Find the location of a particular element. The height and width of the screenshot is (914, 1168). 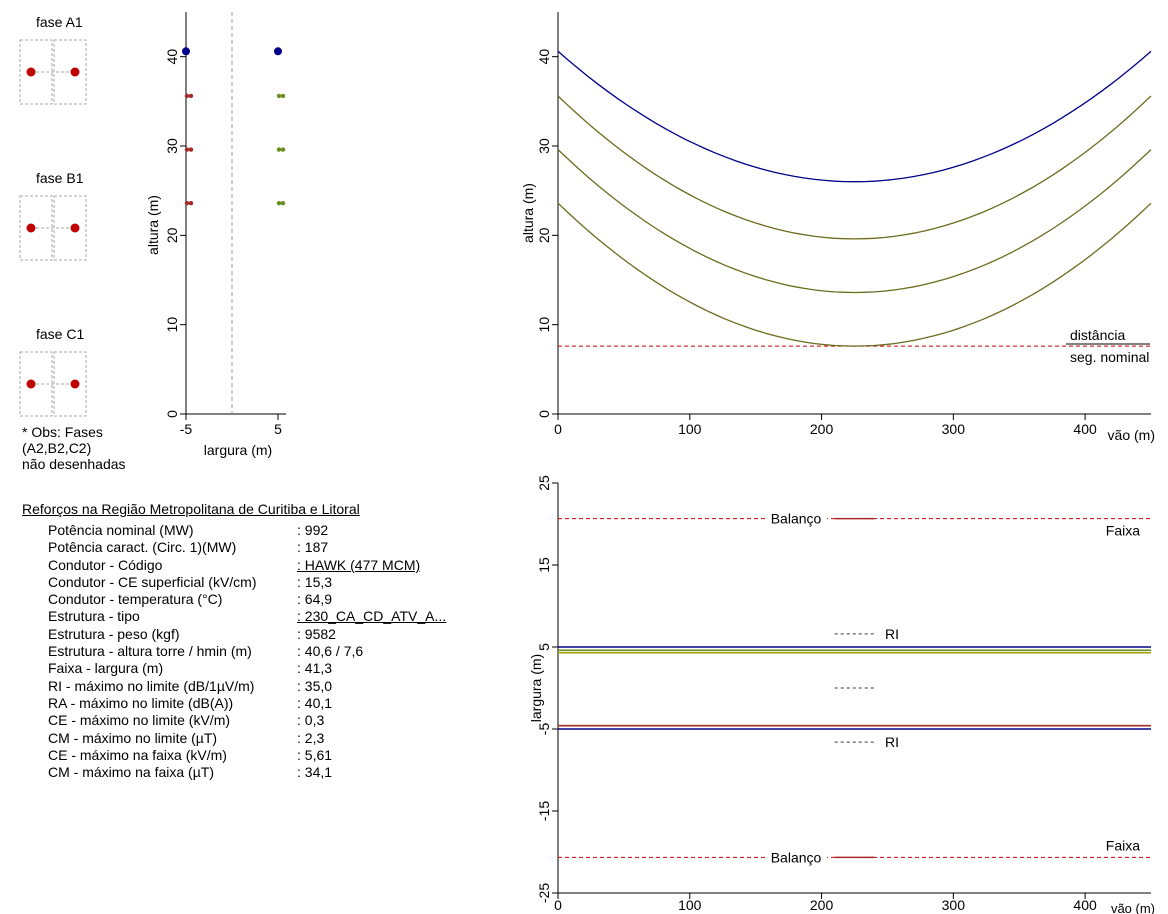

property-value: : 0,3 is located at coordinates (311, 720).